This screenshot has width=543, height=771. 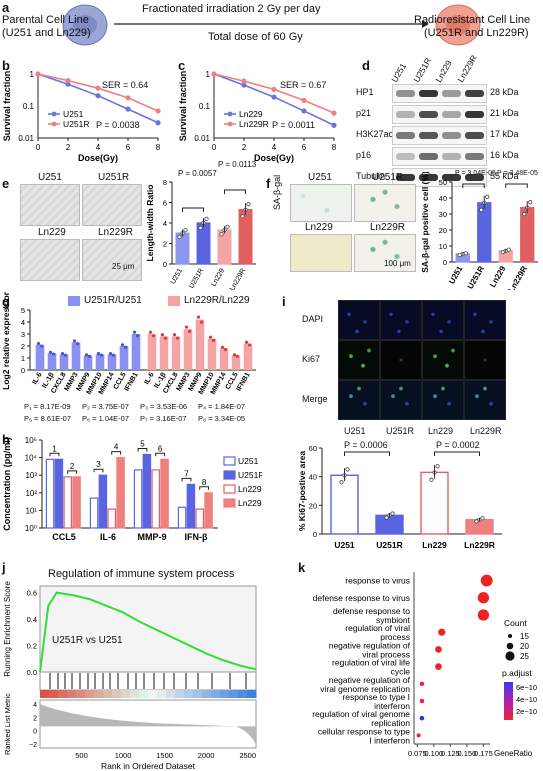 I want to click on e-img-label-3: Ln229, so click(x=52, y=232).